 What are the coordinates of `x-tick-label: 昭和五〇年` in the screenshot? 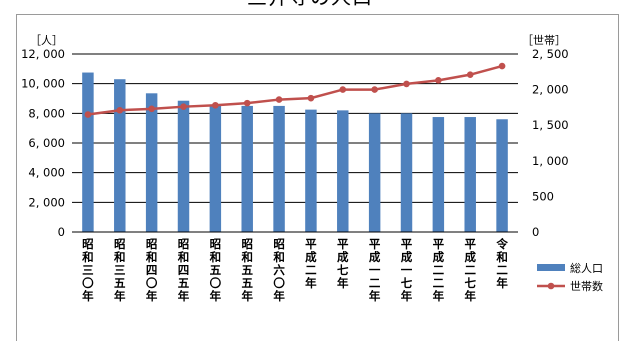 It's located at (216, 270).